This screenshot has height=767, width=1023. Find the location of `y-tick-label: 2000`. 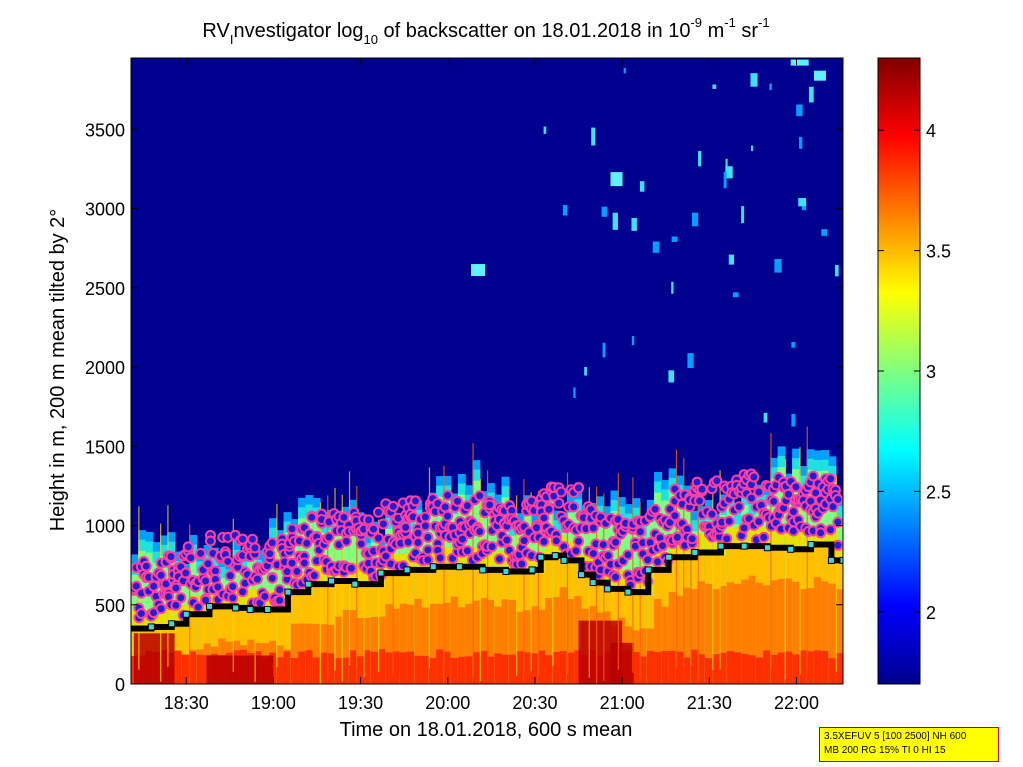

y-tick-label: 2000 is located at coordinates (105, 368).